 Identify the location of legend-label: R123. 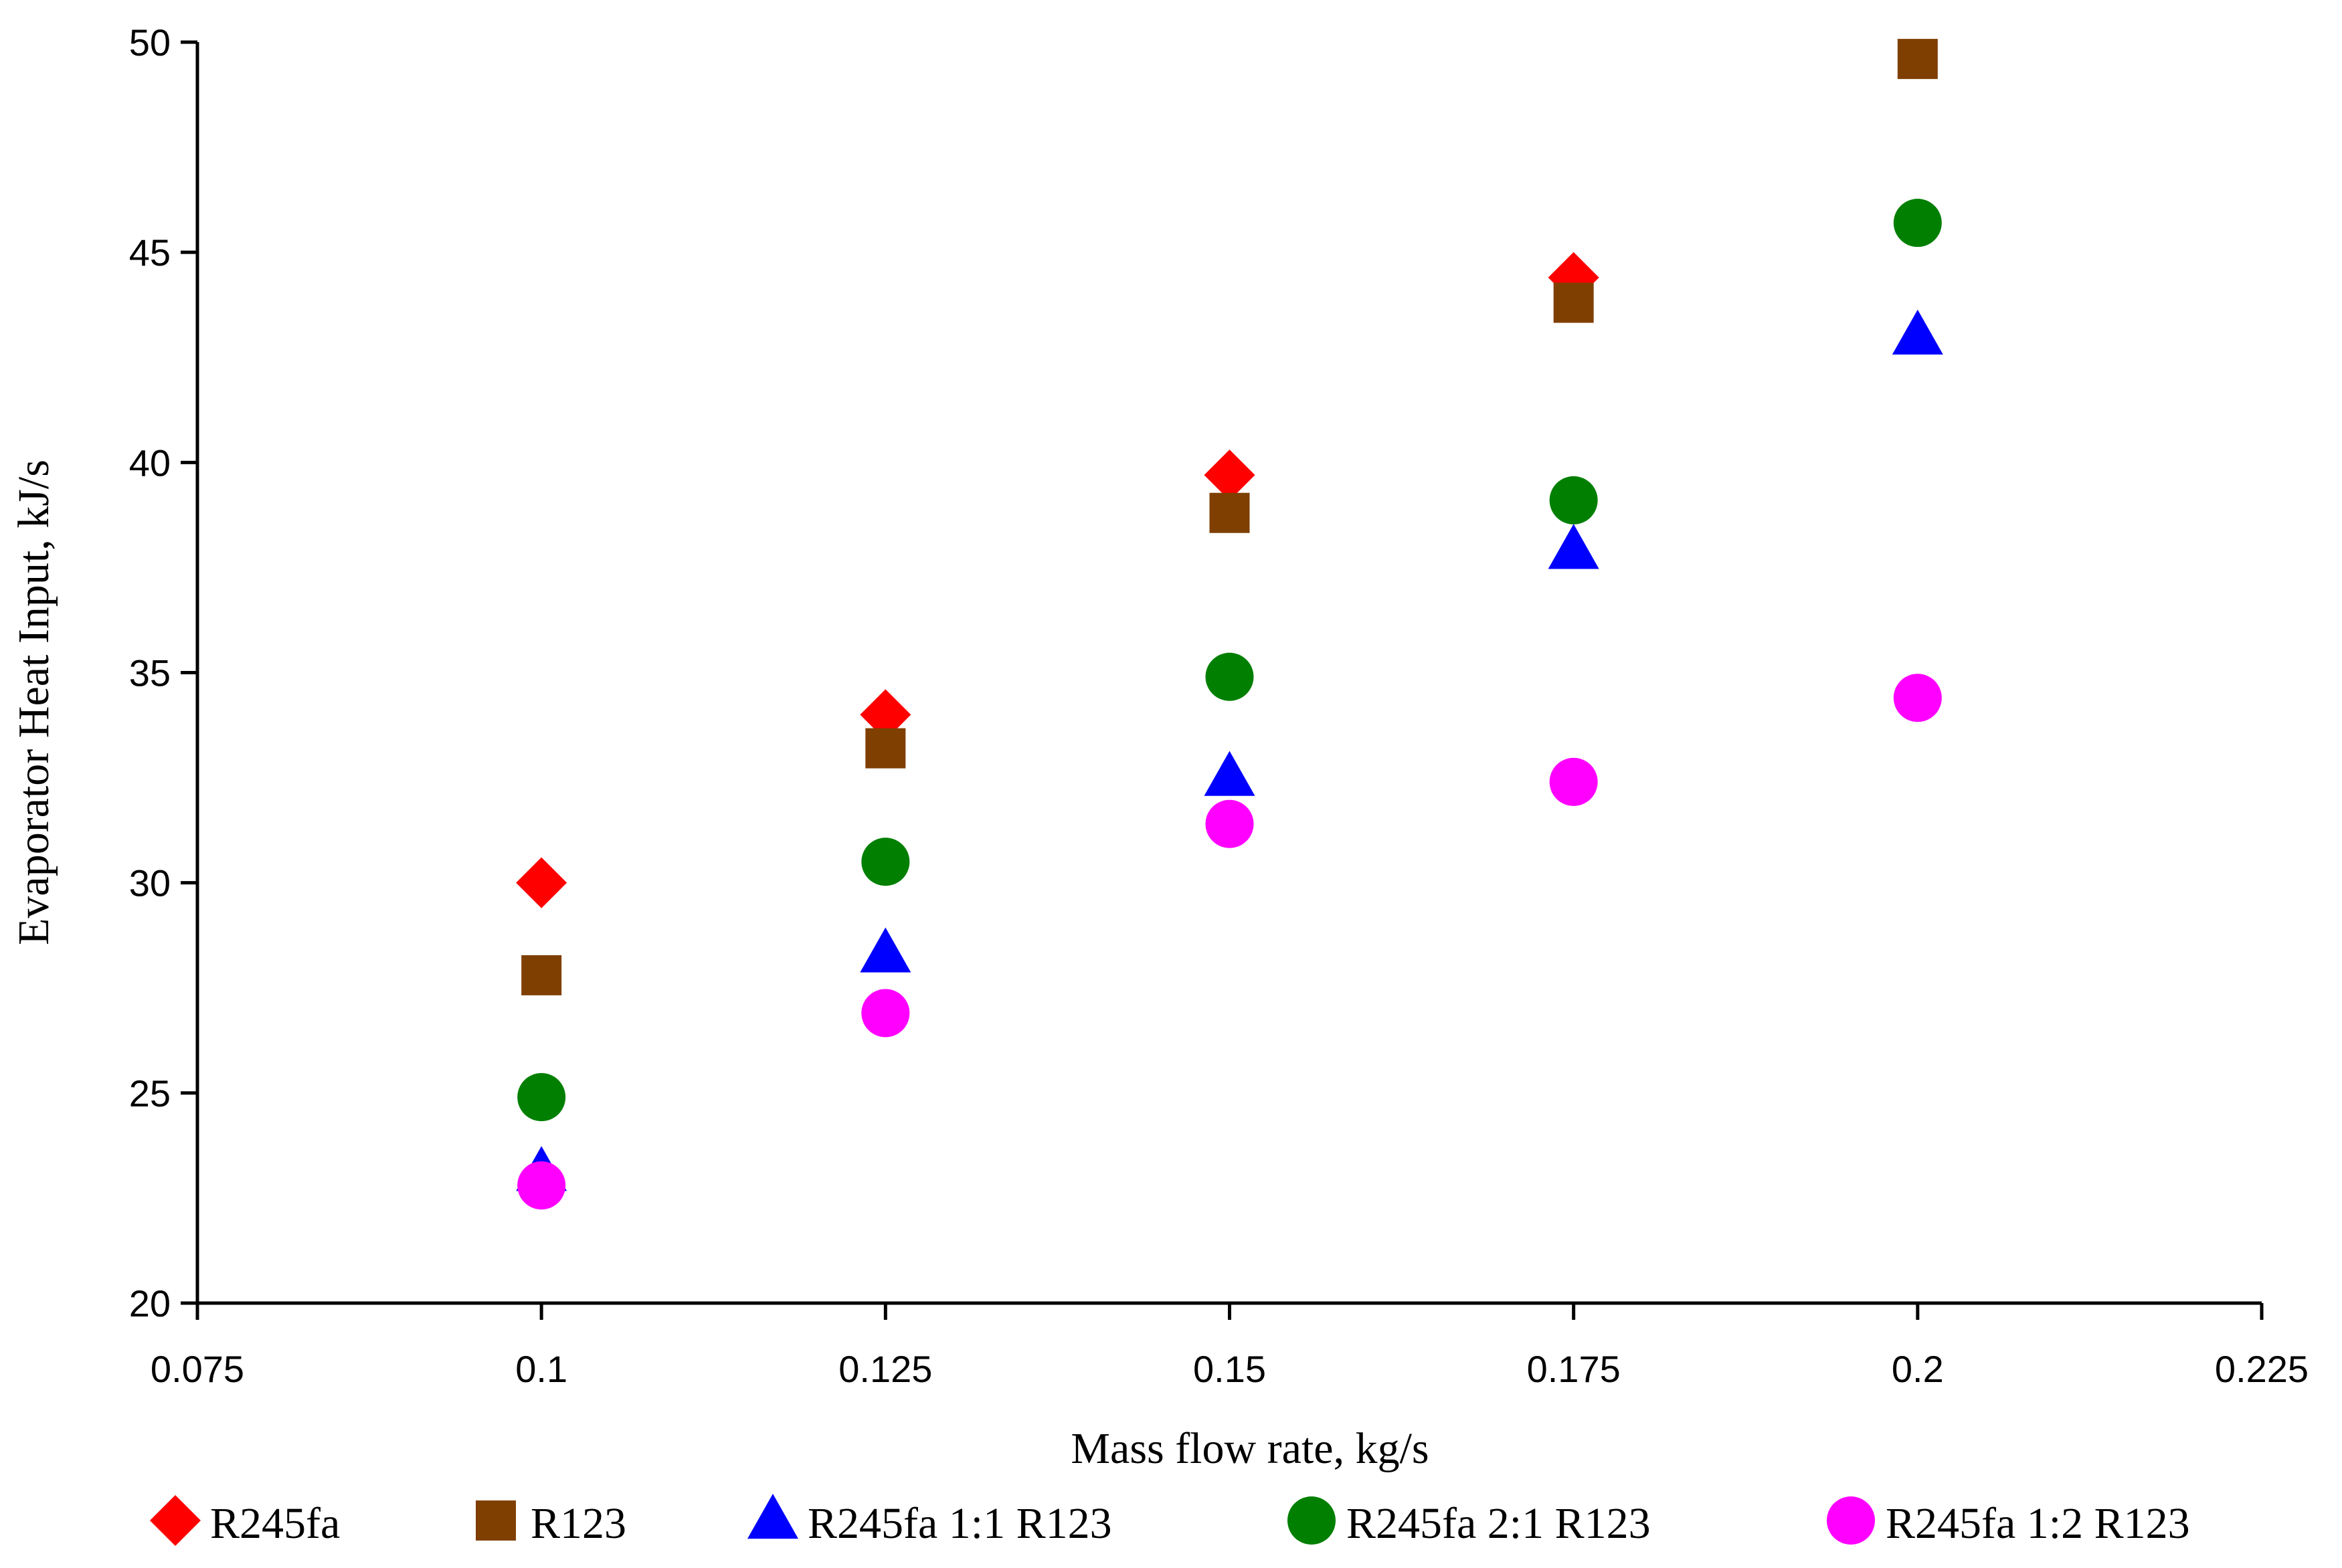
(578, 1523).